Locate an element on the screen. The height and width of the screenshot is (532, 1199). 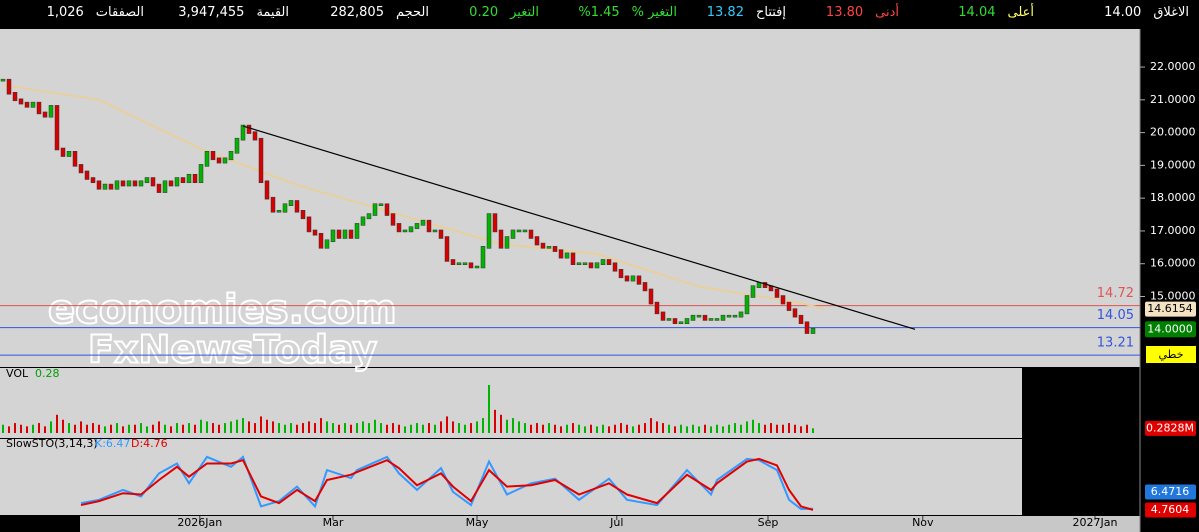
x-tick-label: 2026Jan is located at coordinates (199, 522).